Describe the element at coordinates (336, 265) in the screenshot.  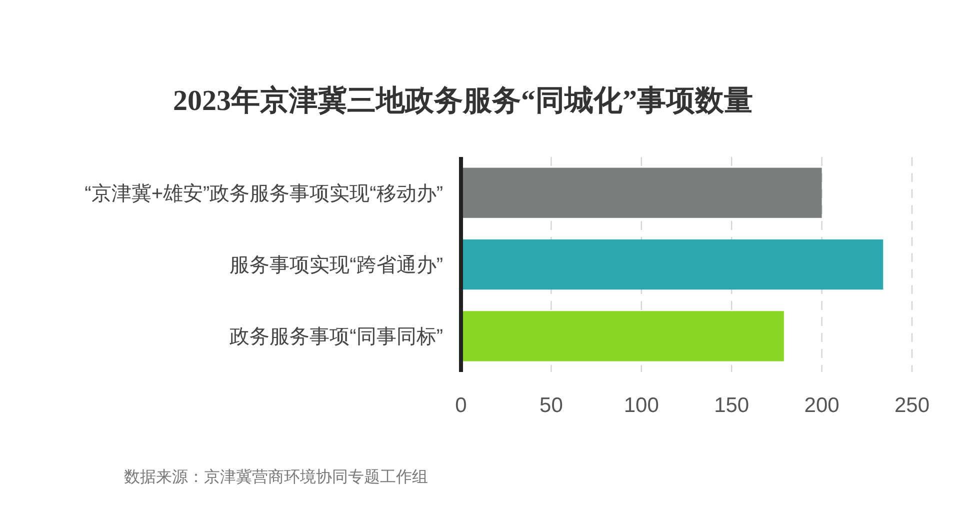
I see `y-tick-label: 服务事项实现“跨省通办”` at that location.